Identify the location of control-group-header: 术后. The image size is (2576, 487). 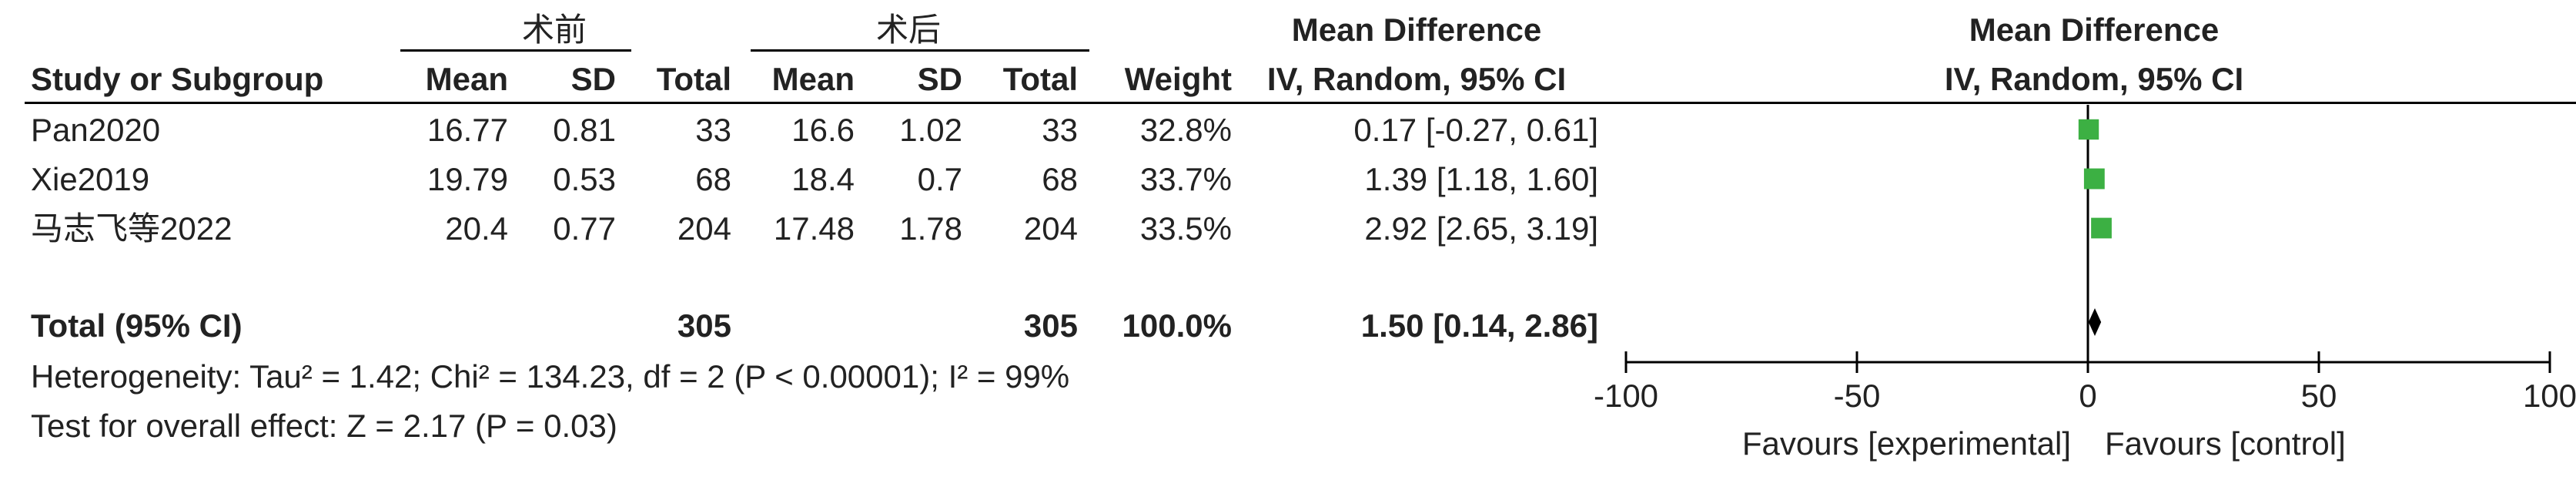
(908, 30).